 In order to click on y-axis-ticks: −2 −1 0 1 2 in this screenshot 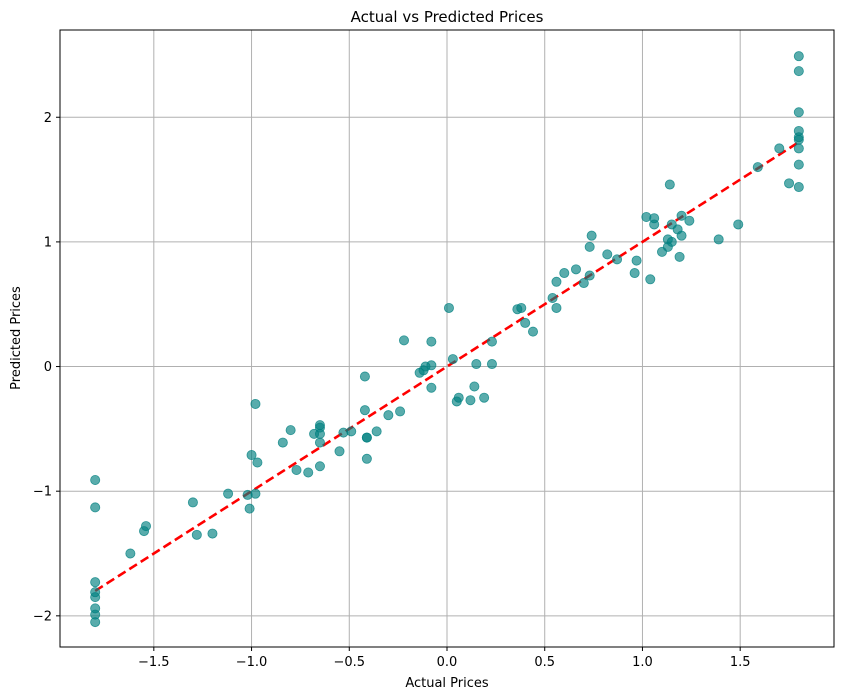, I will do `click(46, 367)`.